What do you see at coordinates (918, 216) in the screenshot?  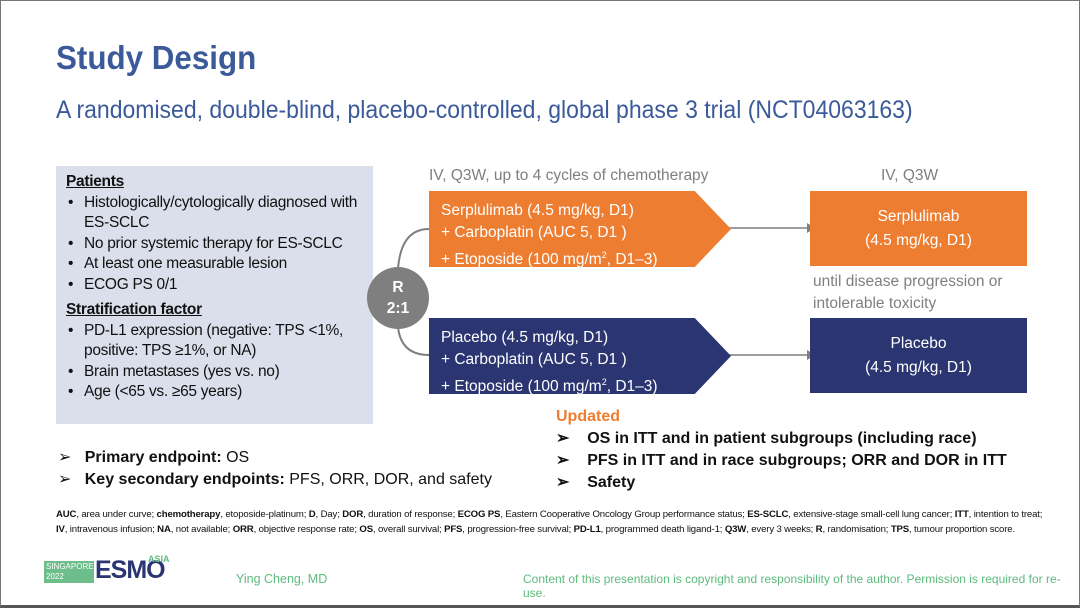 I see `maint-line: Serplulimab` at bounding box center [918, 216].